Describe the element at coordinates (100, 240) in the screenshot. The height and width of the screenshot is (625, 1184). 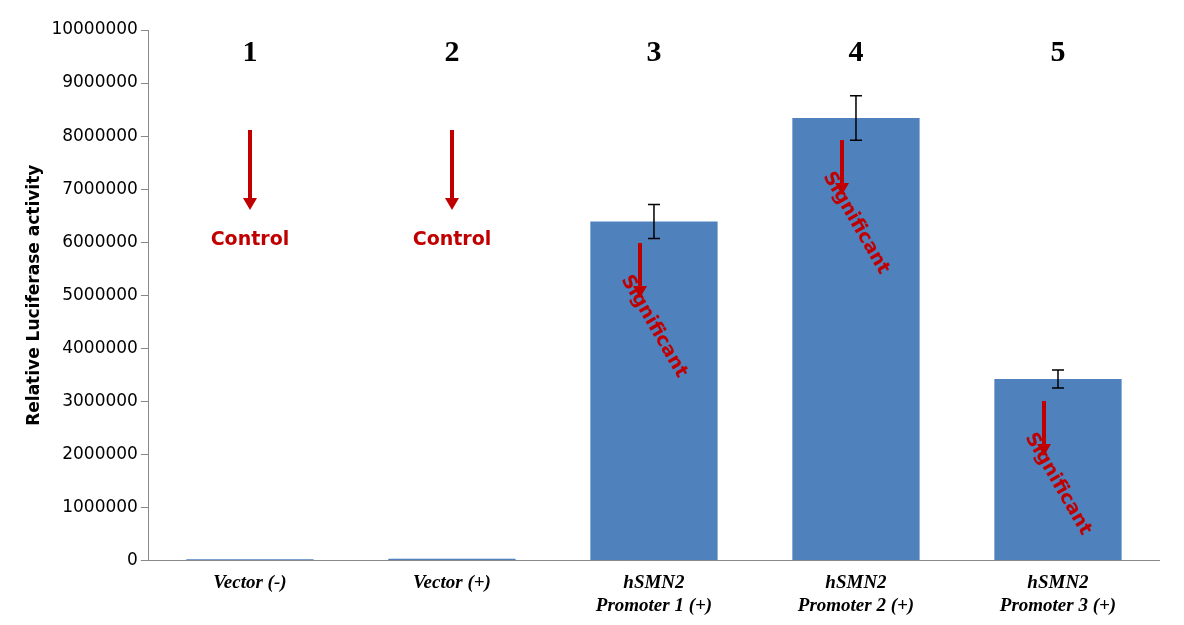
I see `y-tick-label: 6000000` at that location.